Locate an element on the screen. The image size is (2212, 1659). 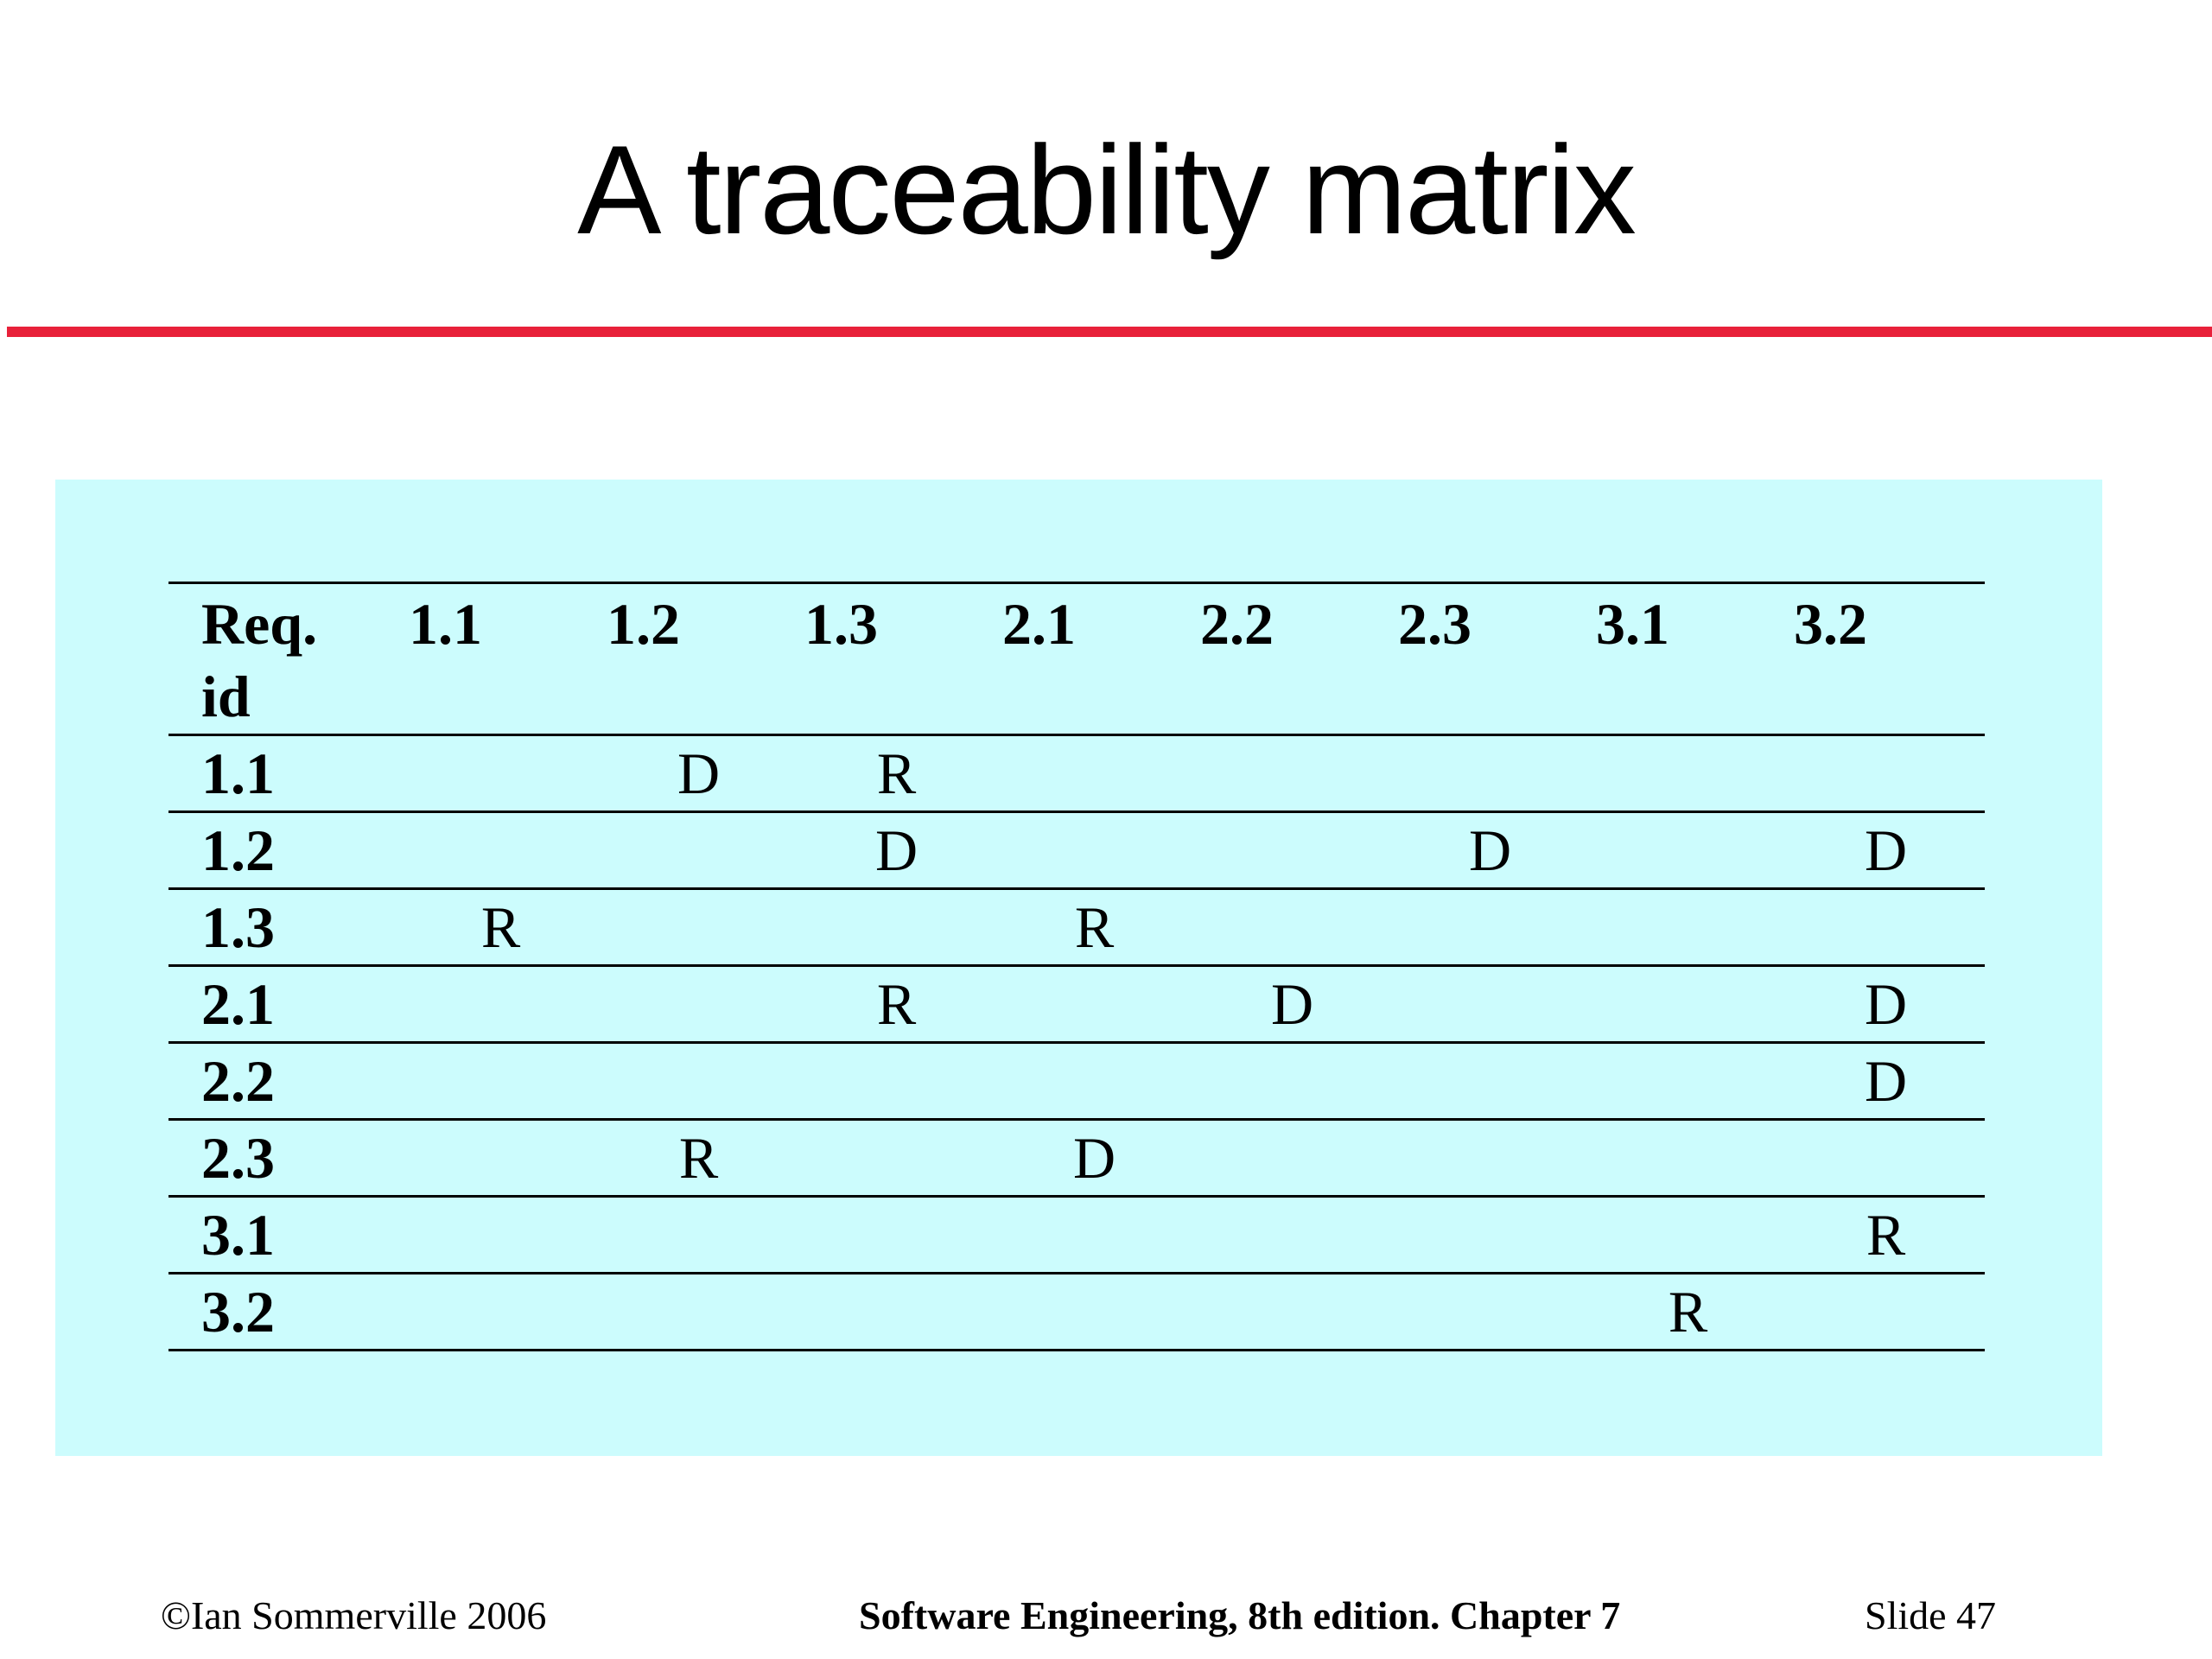
header-req-id: Req. id is located at coordinates (285, 659).